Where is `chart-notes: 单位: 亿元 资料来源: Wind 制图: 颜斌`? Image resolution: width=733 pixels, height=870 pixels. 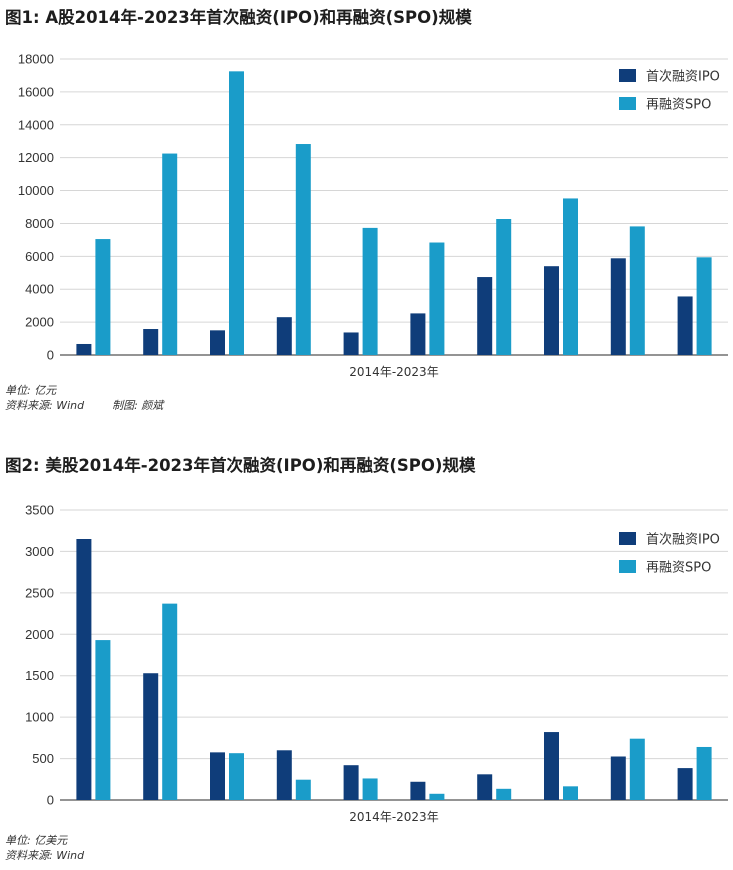
chart-notes: 单位: 亿元 资料来源: Wind 制图: 颜斌 is located at coordinates (84, 398).